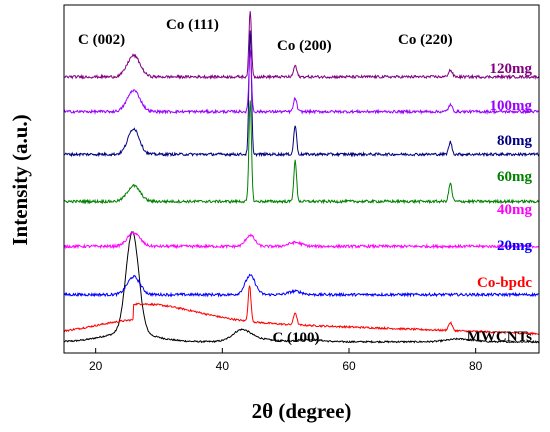 The image size is (550, 432). I want to click on peak-label: C (002), so click(101, 40).